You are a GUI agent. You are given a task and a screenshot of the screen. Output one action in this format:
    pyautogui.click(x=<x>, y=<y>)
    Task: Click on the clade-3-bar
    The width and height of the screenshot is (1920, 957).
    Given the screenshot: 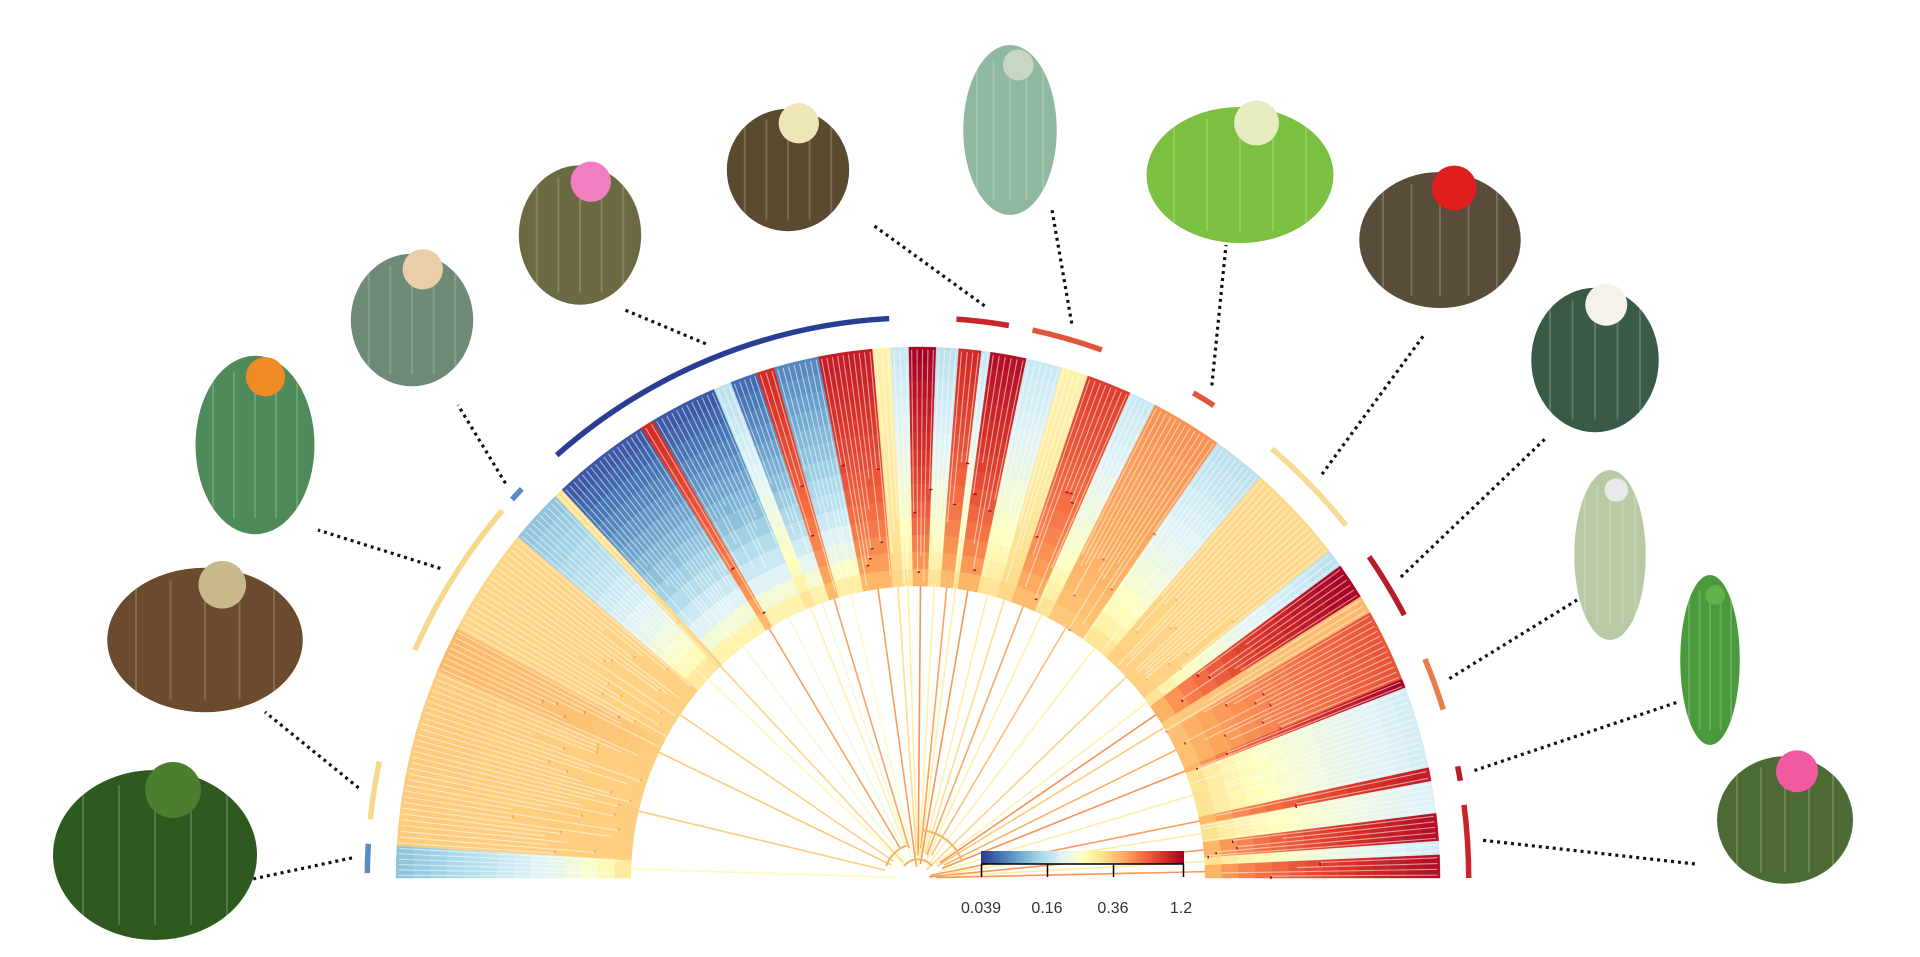 What is the action you would take?
    pyautogui.click(x=458, y=580)
    